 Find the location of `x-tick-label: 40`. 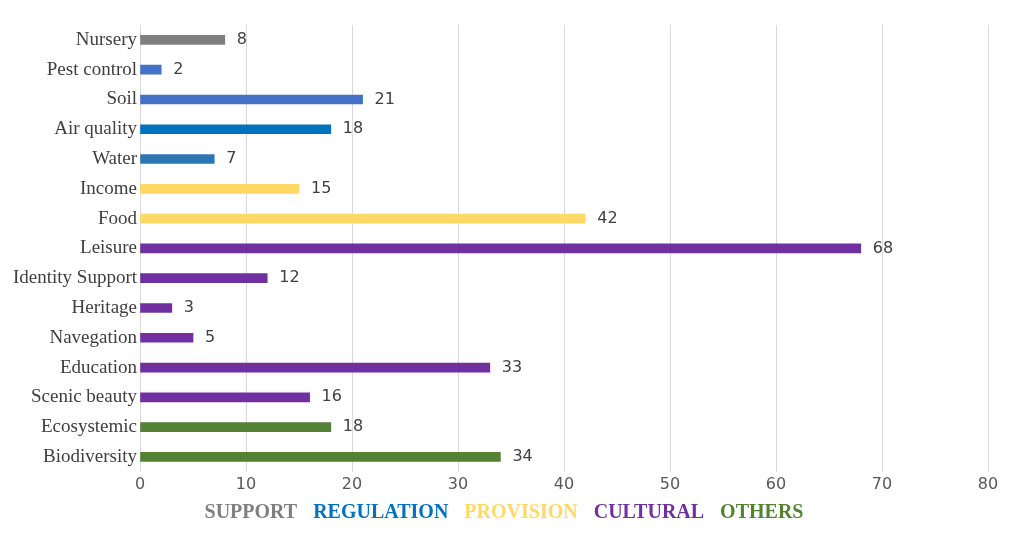

x-tick-label: 40 is located at coordinates (564, 483).